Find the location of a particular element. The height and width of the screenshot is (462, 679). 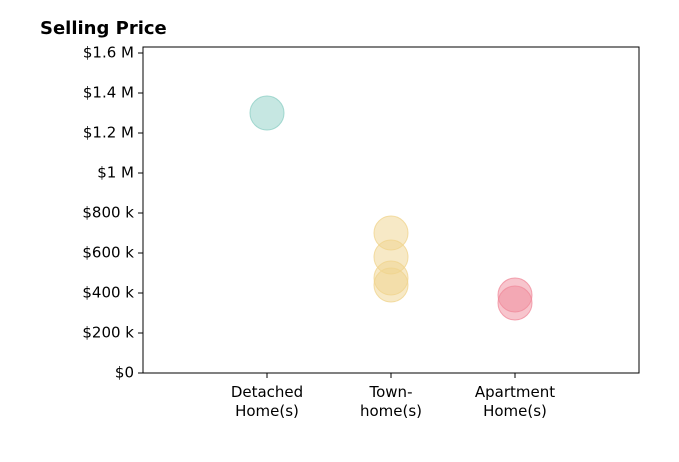

y-tick-label: $600 k is located at coordinates (108, 253).